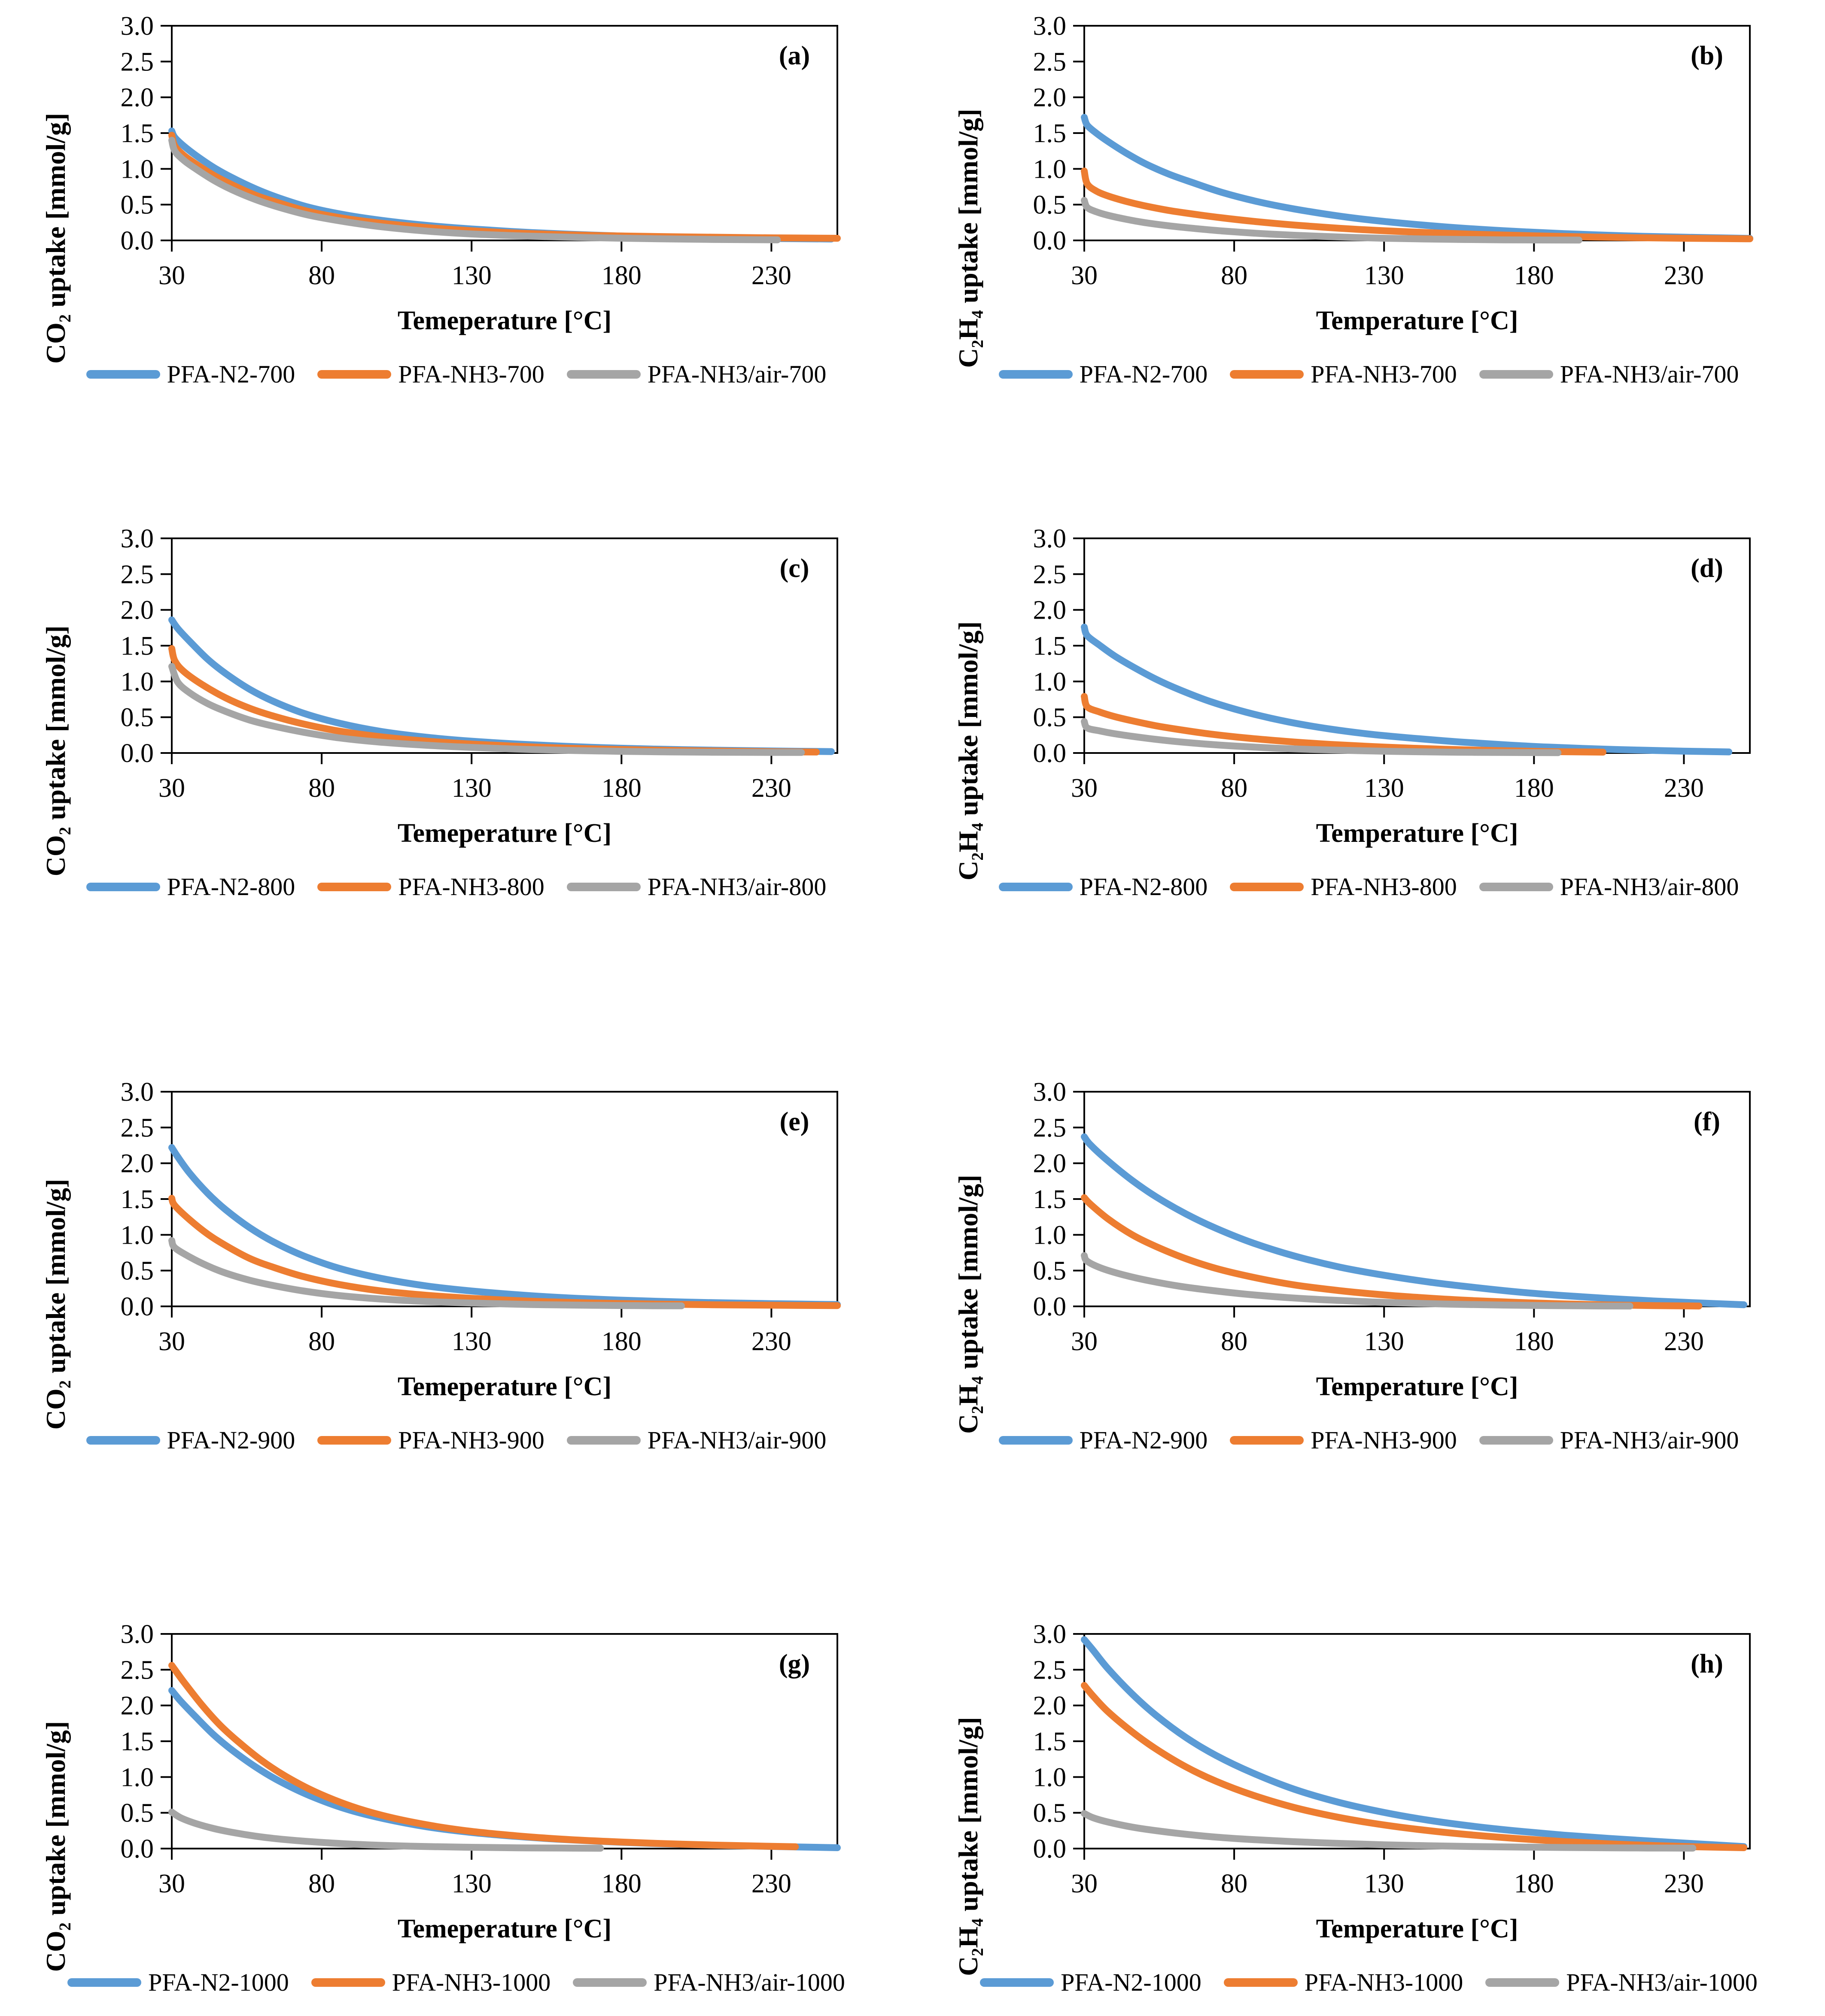 The height and width of the screenshot is (2016, 1825). Describe the element at coordinates (737, 887) in the screenshot. I see `legend-label: PFA-NH3/air-800` at that location.